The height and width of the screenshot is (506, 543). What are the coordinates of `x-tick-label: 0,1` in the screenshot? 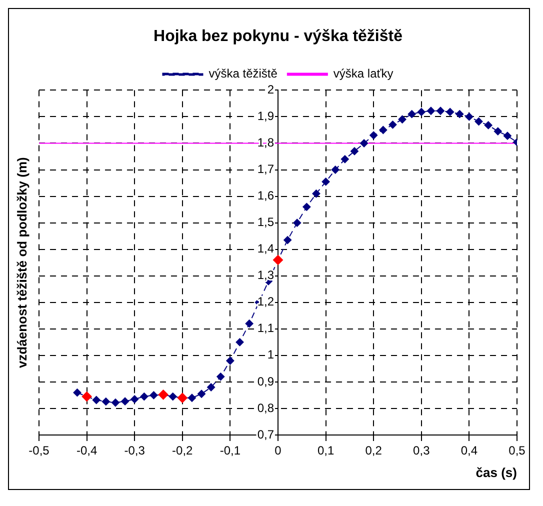 It's located at (325, 451).